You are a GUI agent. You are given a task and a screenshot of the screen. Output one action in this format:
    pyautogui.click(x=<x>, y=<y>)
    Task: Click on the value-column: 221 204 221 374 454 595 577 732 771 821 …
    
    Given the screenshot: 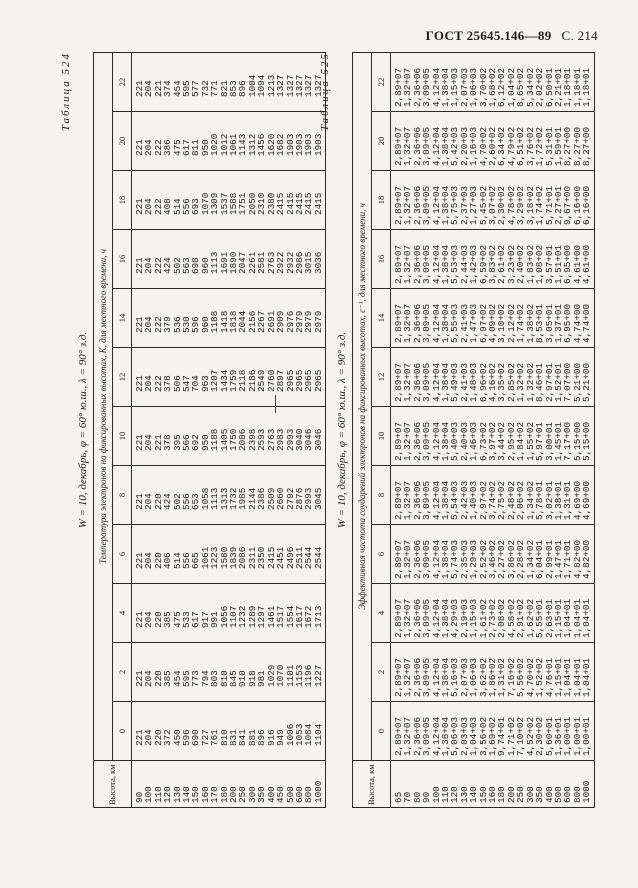 What is the action you would take?
    pyautogui.click(x=228, y=82)
    